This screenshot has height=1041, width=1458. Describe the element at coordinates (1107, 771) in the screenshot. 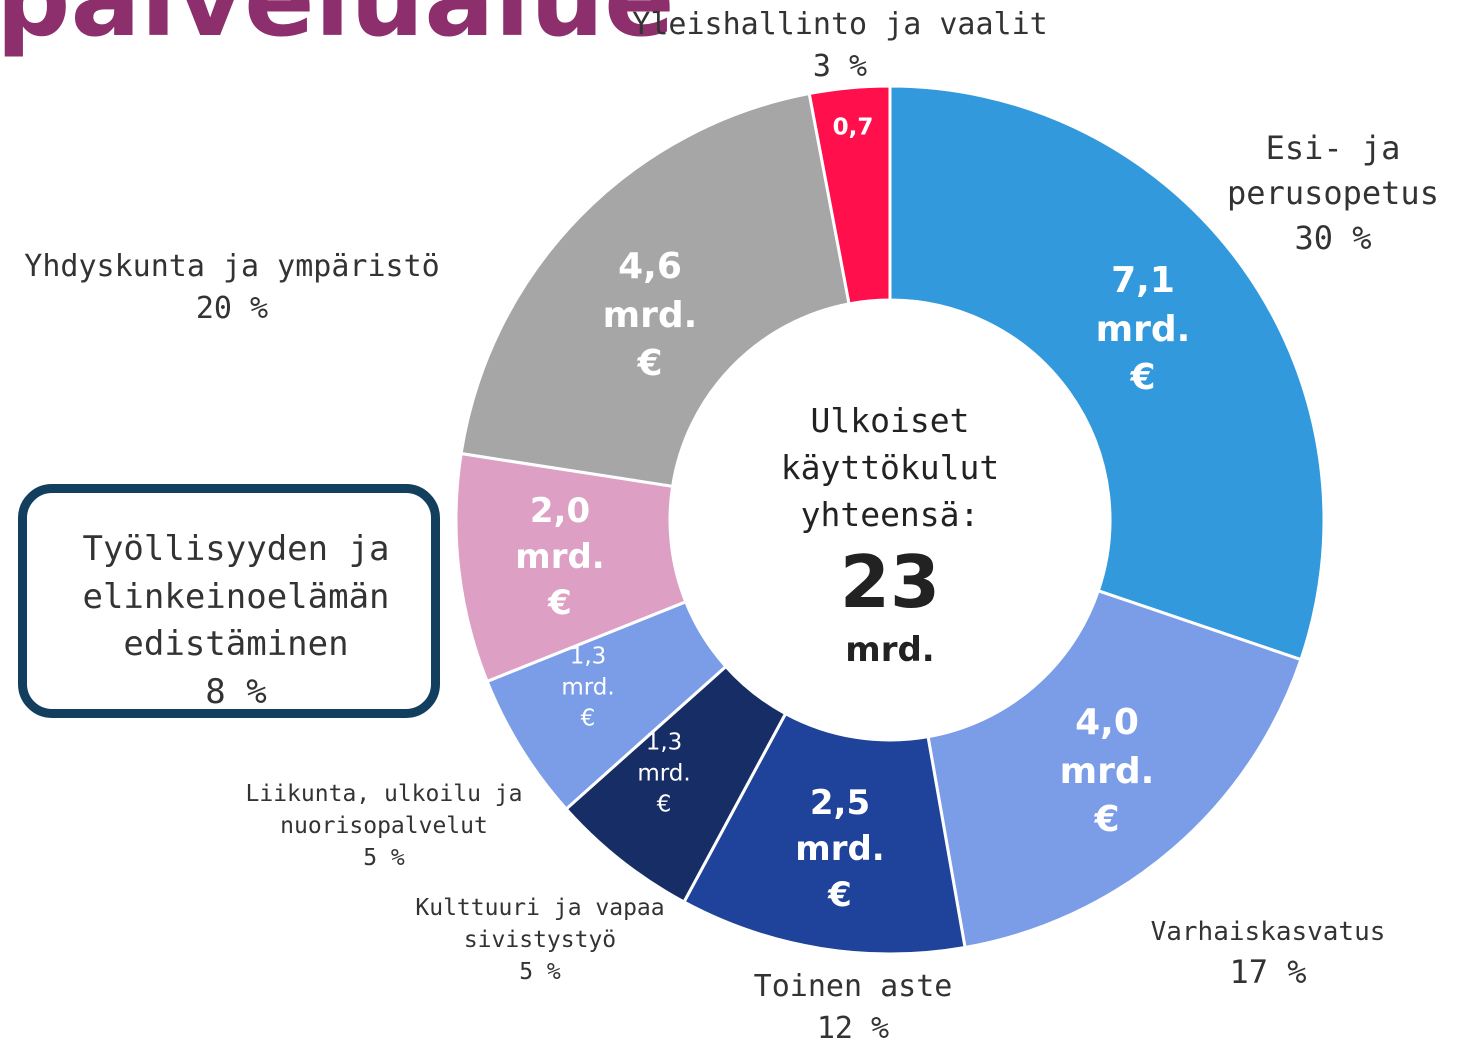

I see `value-label: 4,0 mrd.€` at that location.